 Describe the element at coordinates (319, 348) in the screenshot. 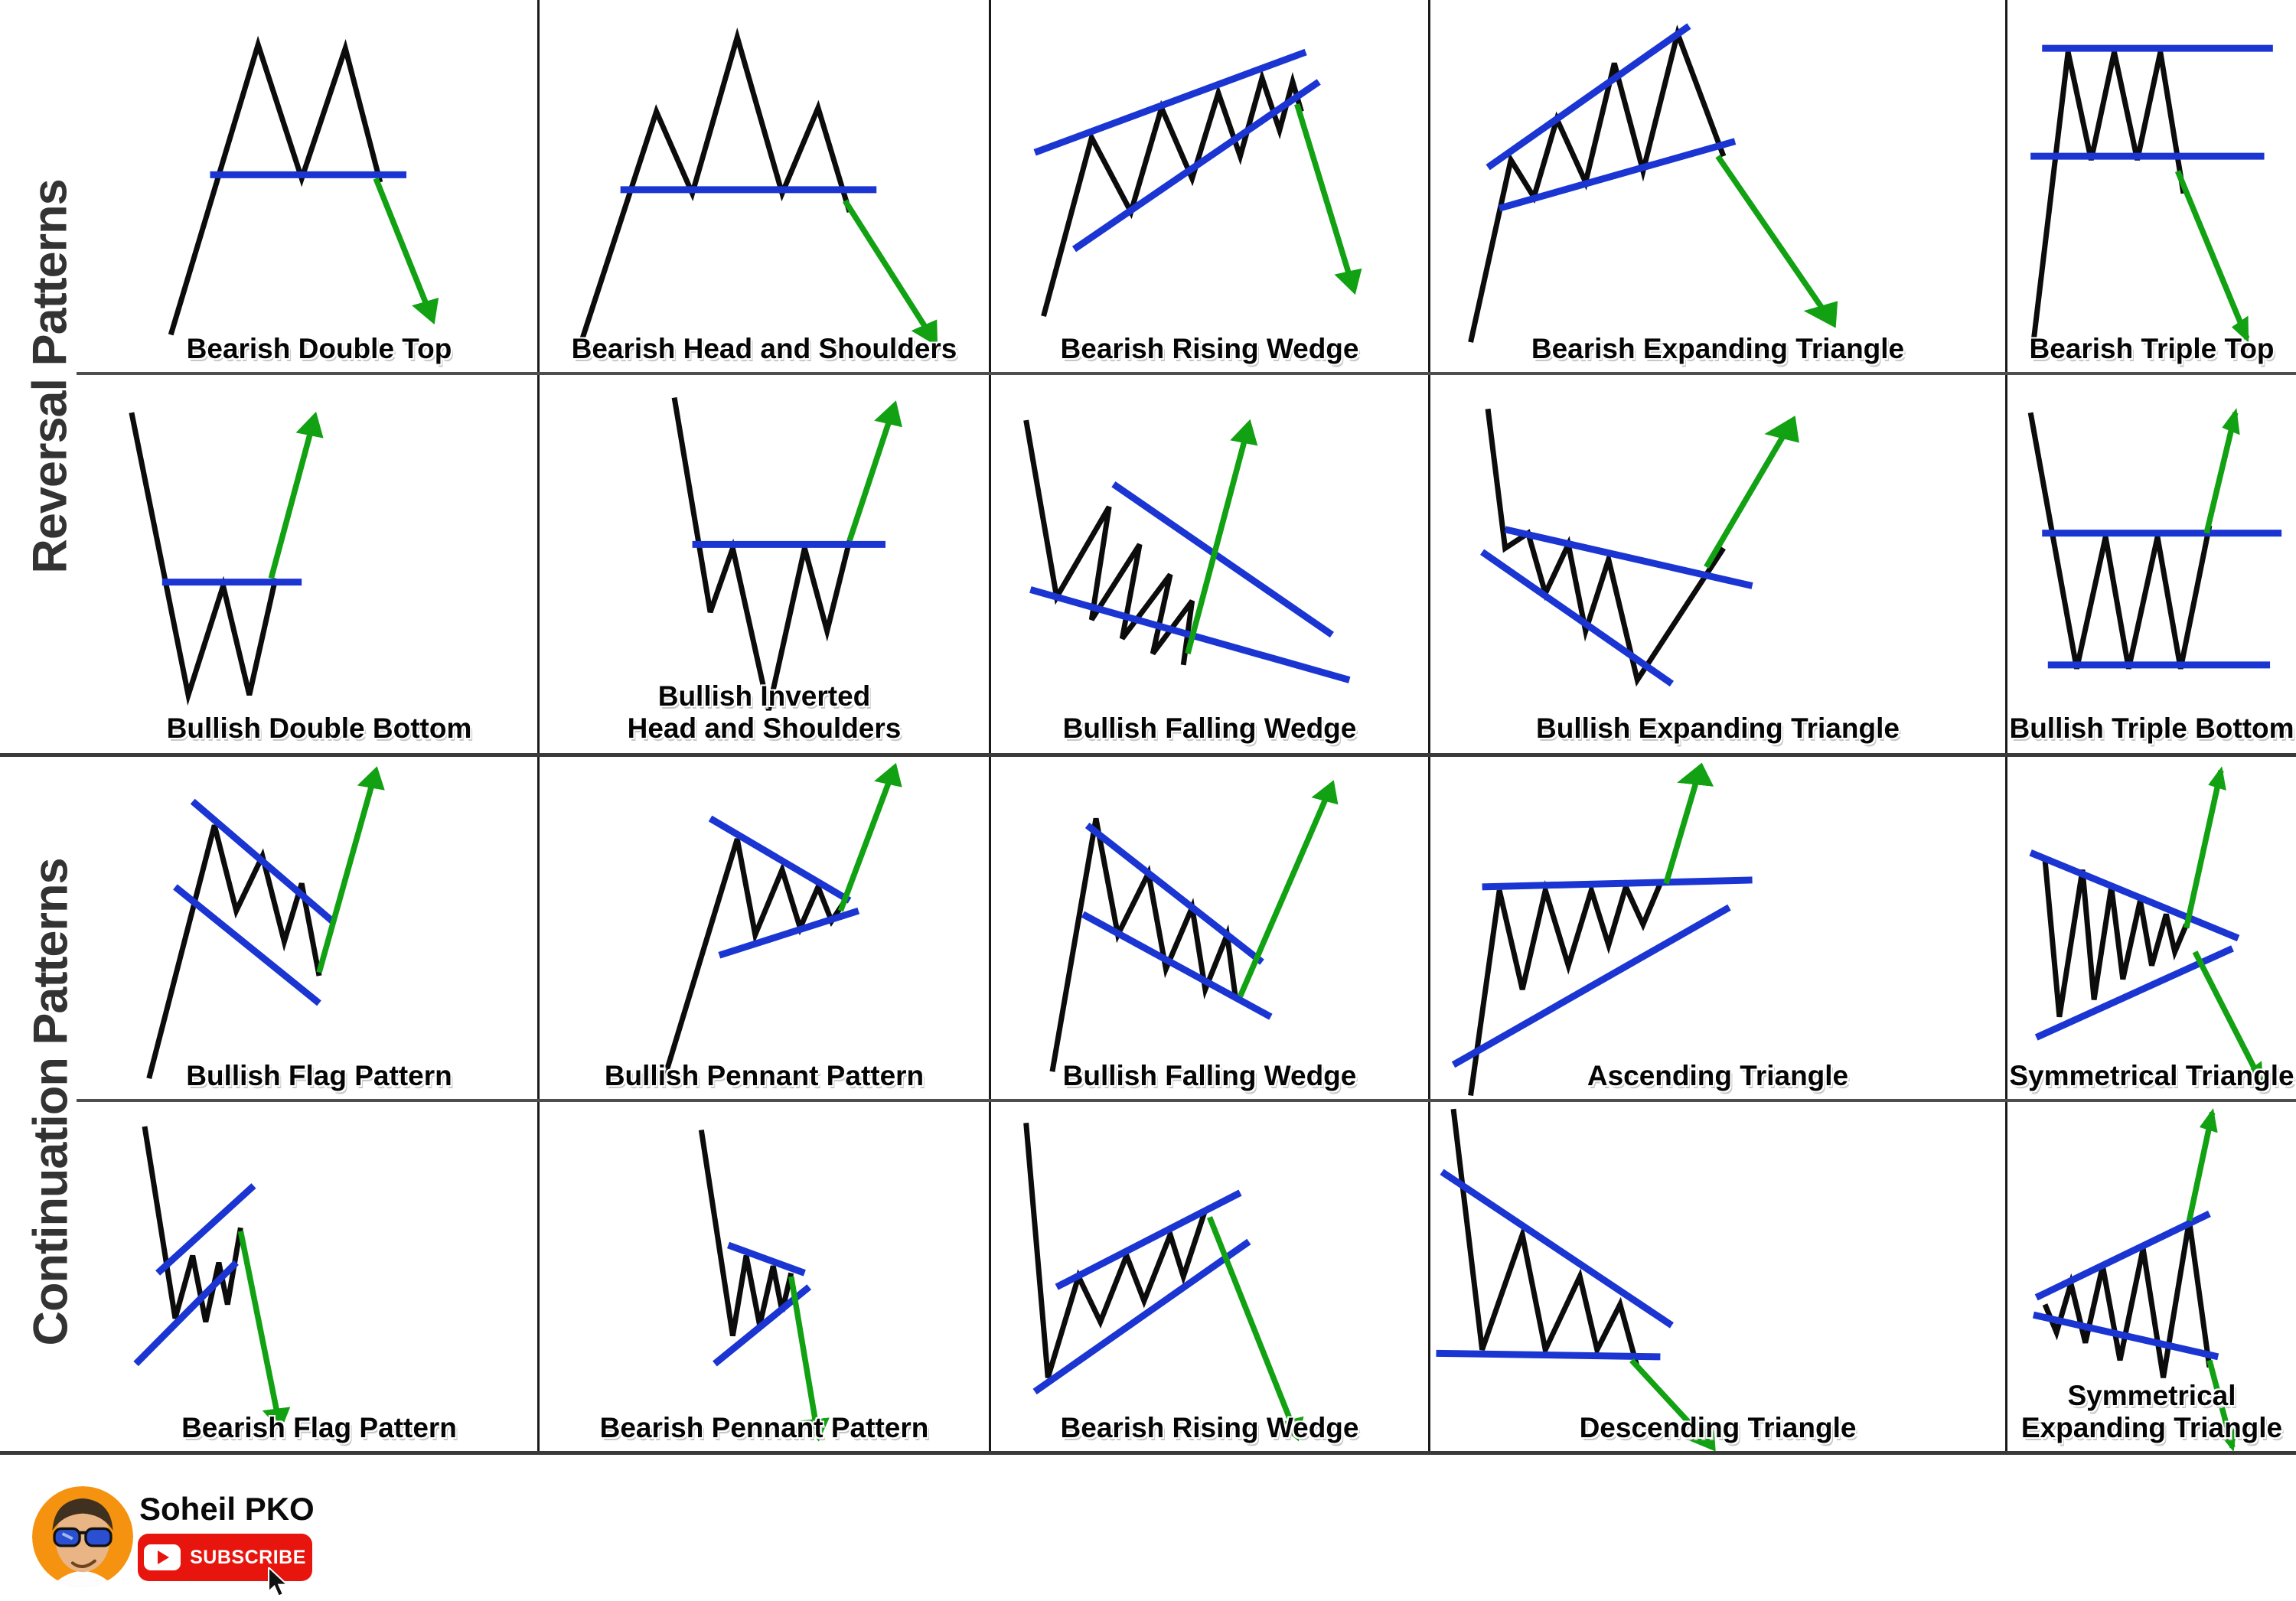

I see `pattern-label-bearish-double-top: Bearish Double Top` at that location.